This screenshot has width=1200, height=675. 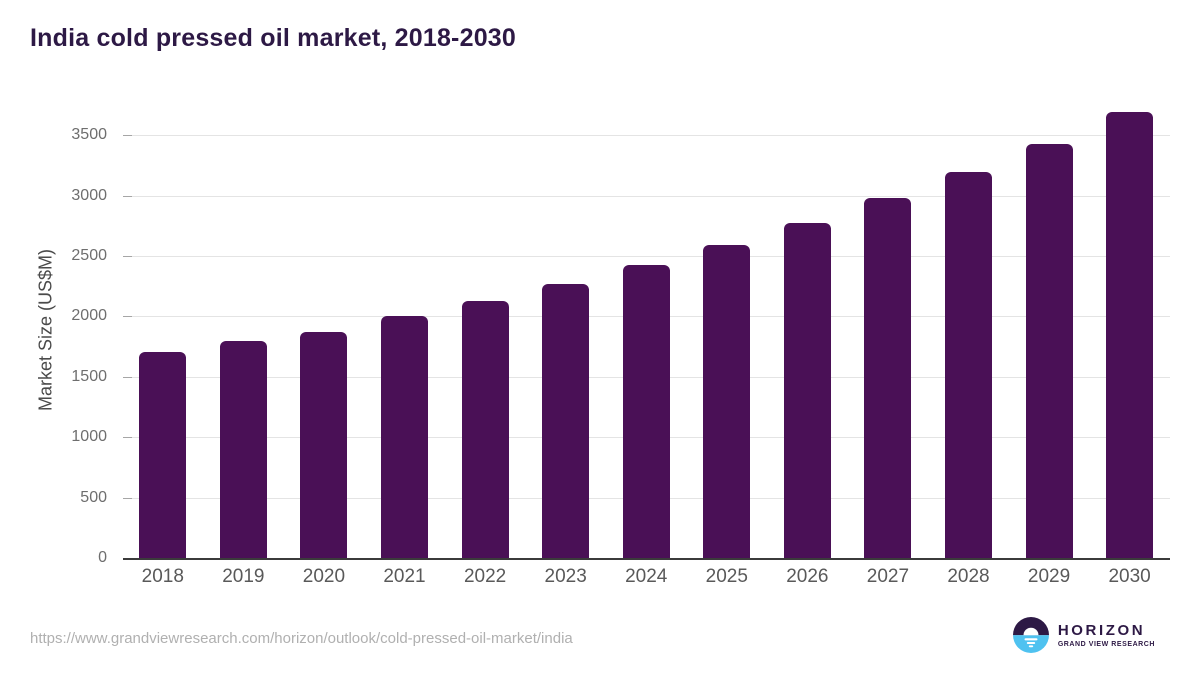 I want to click on x-tick-label-2022: 2022, so click(x=485, y=576).